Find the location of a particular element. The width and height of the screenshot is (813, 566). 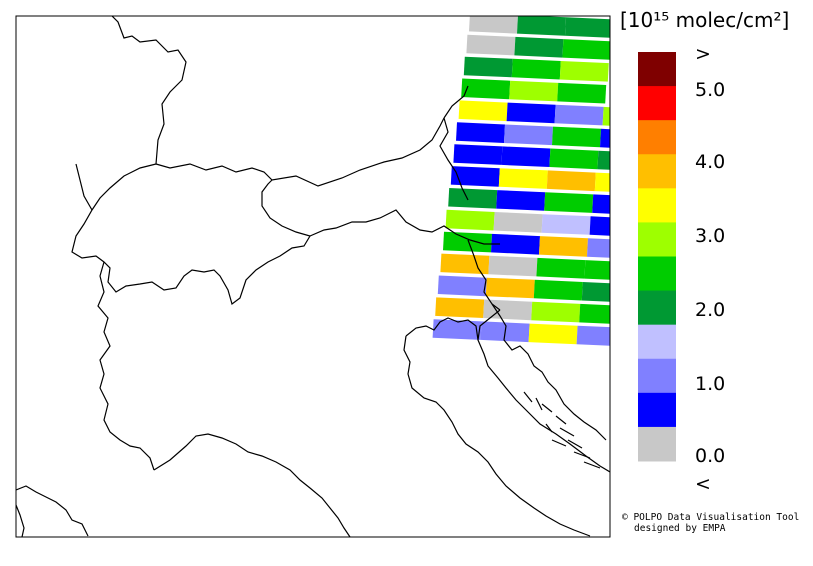

legend-labels: >5.0 4.0 3.0 2.0 1.0 0.0 < is located at coordinates (710, 269).